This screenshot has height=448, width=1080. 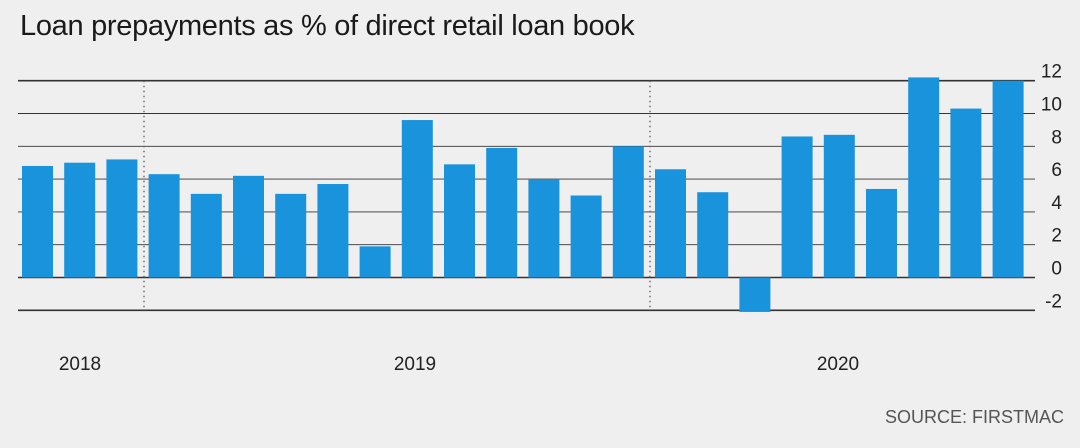 What do you see at coordinates (459, 364) in the screenshot?
I see `x-axis-period-labels: 2018 2019 2020` at bounding box center [459, 364].